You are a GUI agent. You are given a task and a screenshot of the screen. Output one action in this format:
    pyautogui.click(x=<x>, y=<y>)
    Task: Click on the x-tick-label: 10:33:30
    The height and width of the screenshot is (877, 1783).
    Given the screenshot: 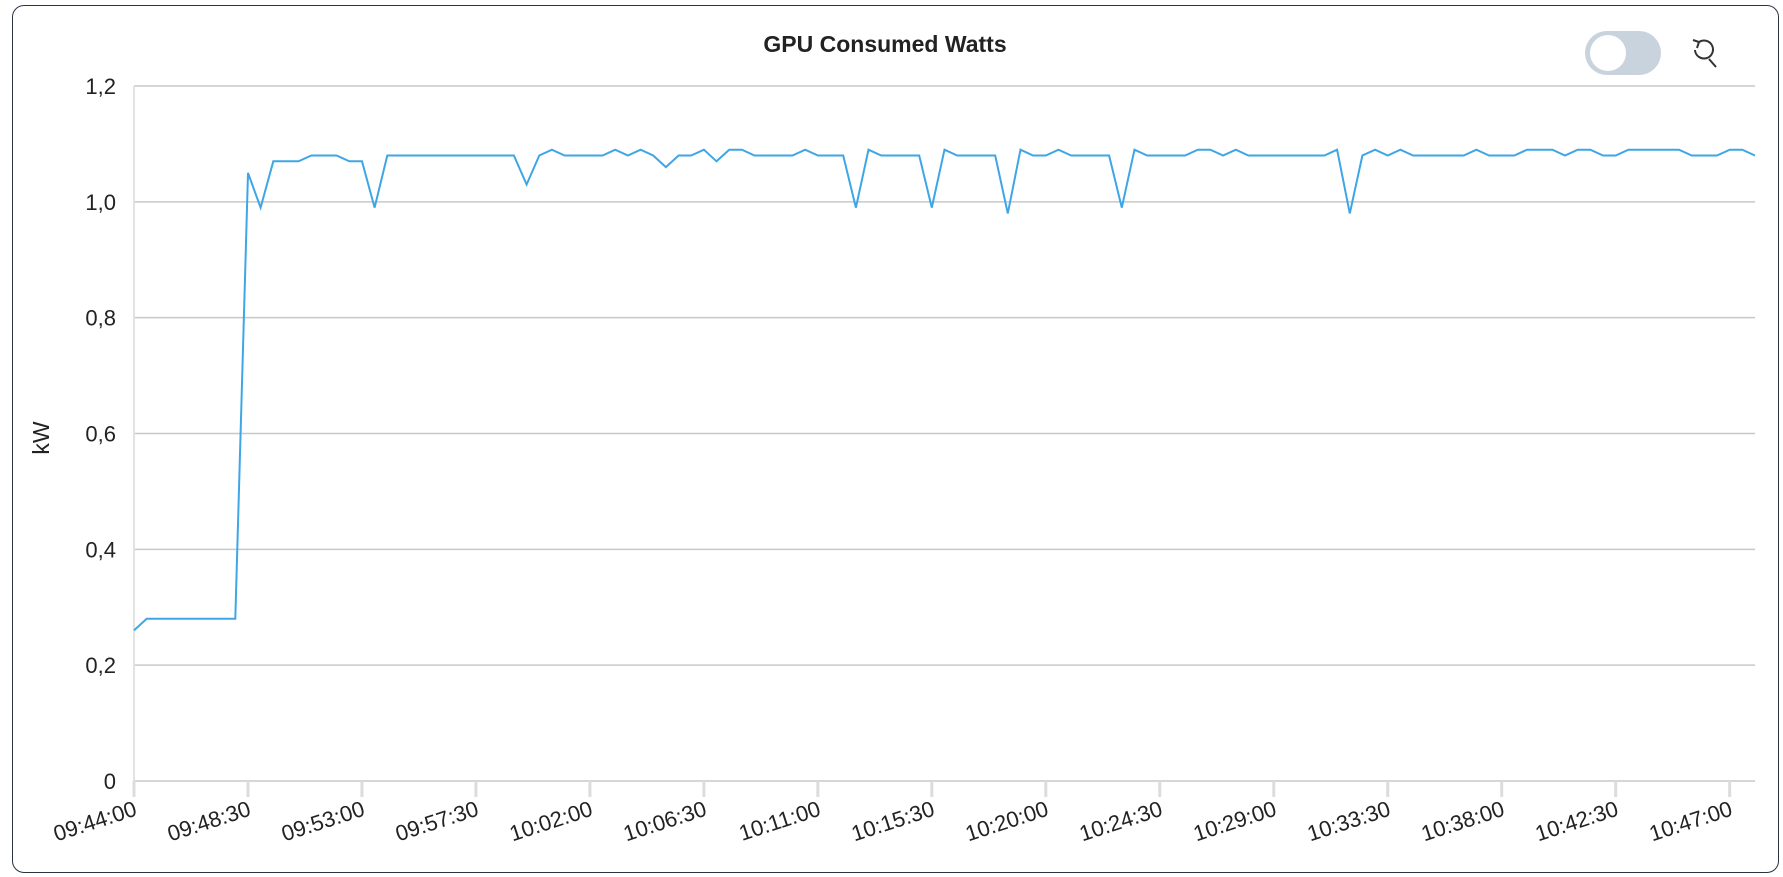 What is the action you would take?
    pyautogui.click(x=1348, y=821)
    